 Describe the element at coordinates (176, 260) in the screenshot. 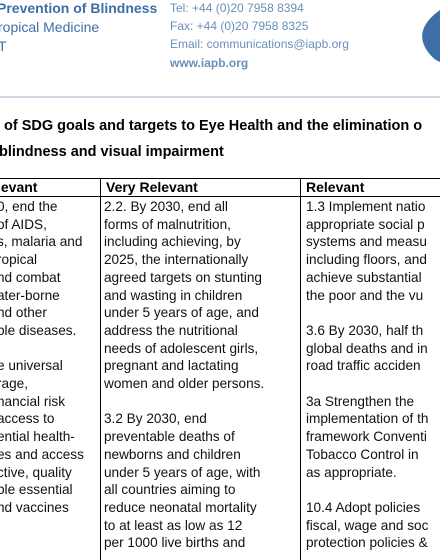

I see `cell-line: 2025, the internationally` at that location.